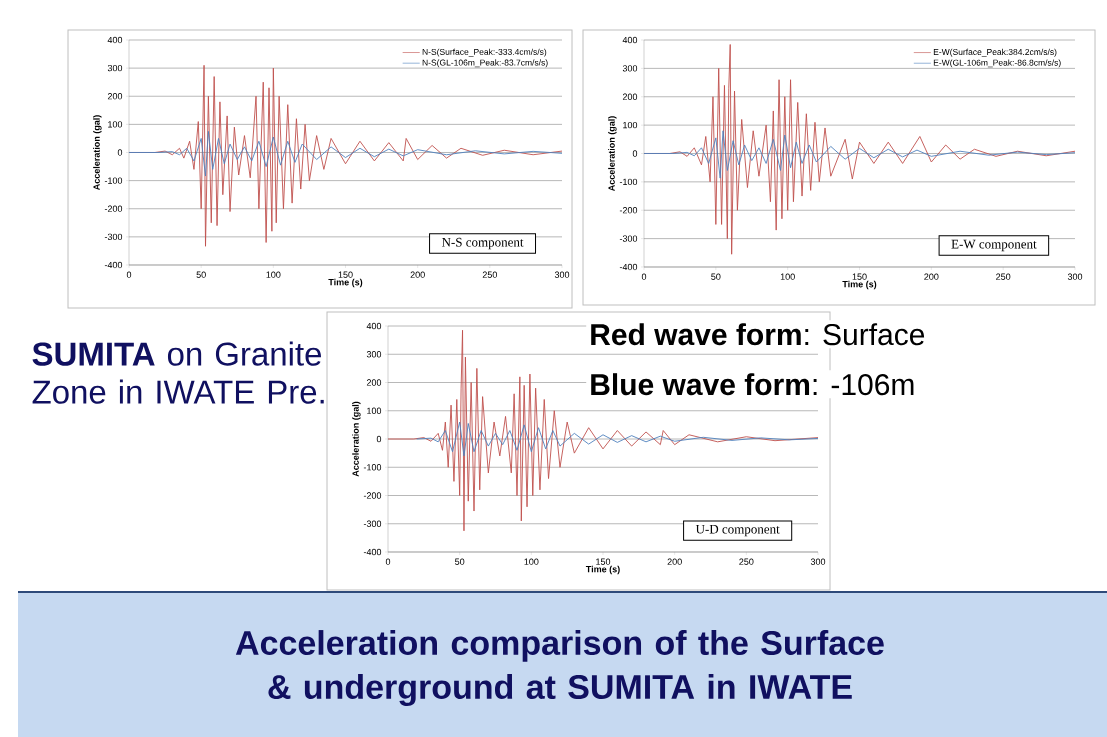  What do you see at coordinates (737, 530) in the screenshot?
I see `annotation: U-D component` at bounding box center [737, 530].